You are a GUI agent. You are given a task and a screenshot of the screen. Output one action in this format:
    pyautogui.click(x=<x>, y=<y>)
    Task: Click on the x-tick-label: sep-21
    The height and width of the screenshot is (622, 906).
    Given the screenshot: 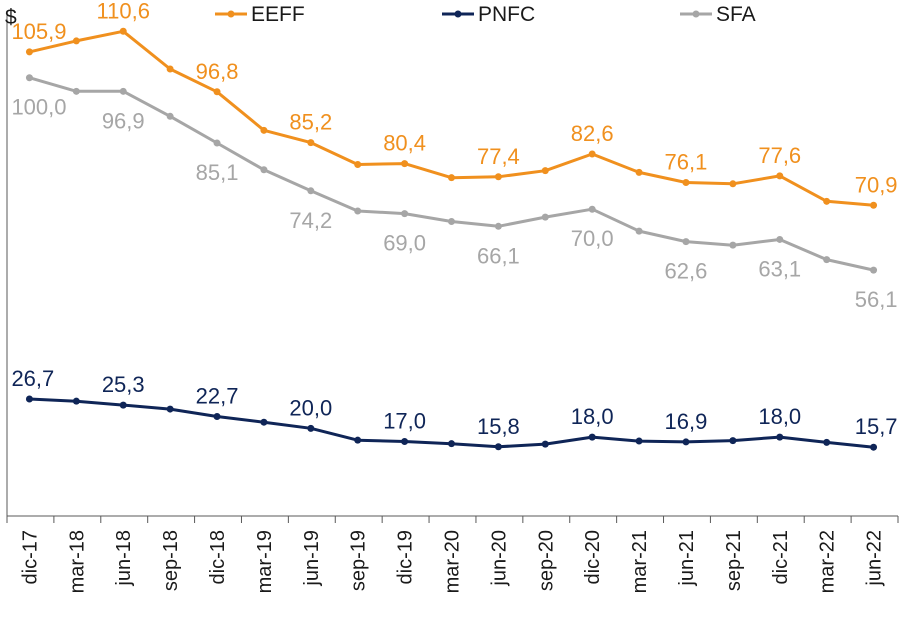 What is the action you would take?
    pyautogui.click(x=734, y=560)
    